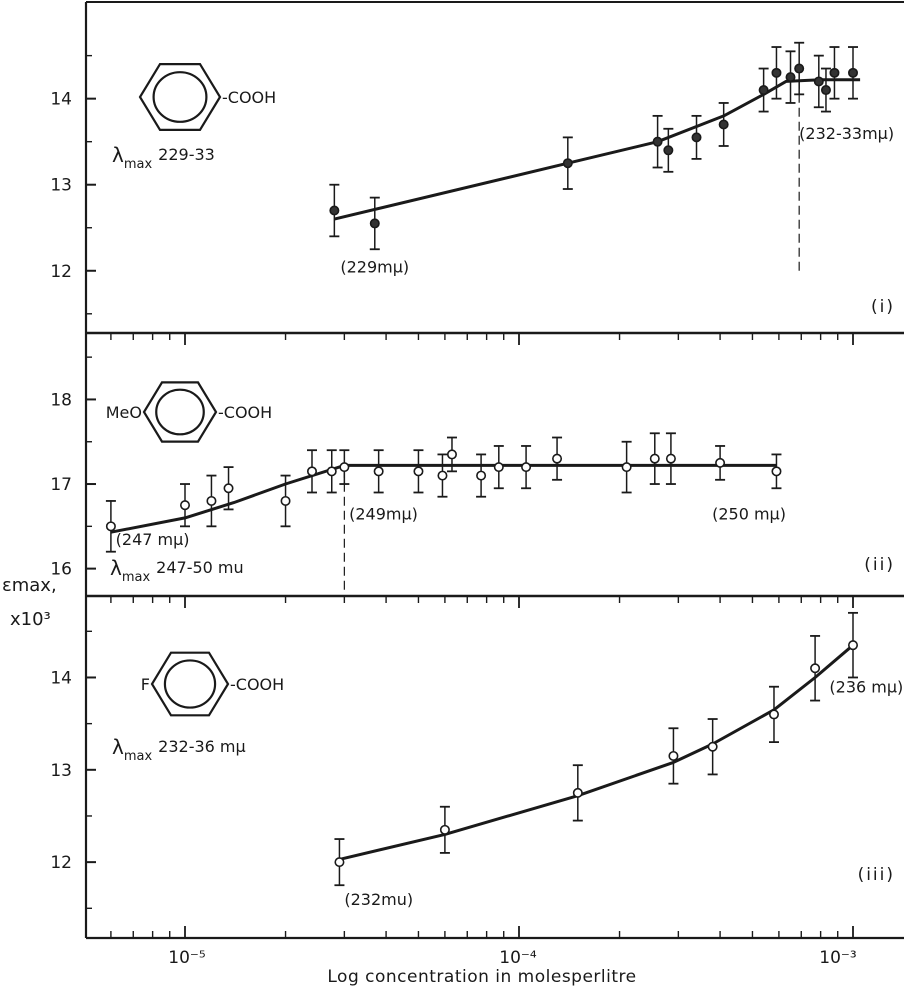  What do you see at coordinates (374, 266) in the screenshot?
I see `wavelength-annotation: (229mμ)` at bounding box center [374, 266].